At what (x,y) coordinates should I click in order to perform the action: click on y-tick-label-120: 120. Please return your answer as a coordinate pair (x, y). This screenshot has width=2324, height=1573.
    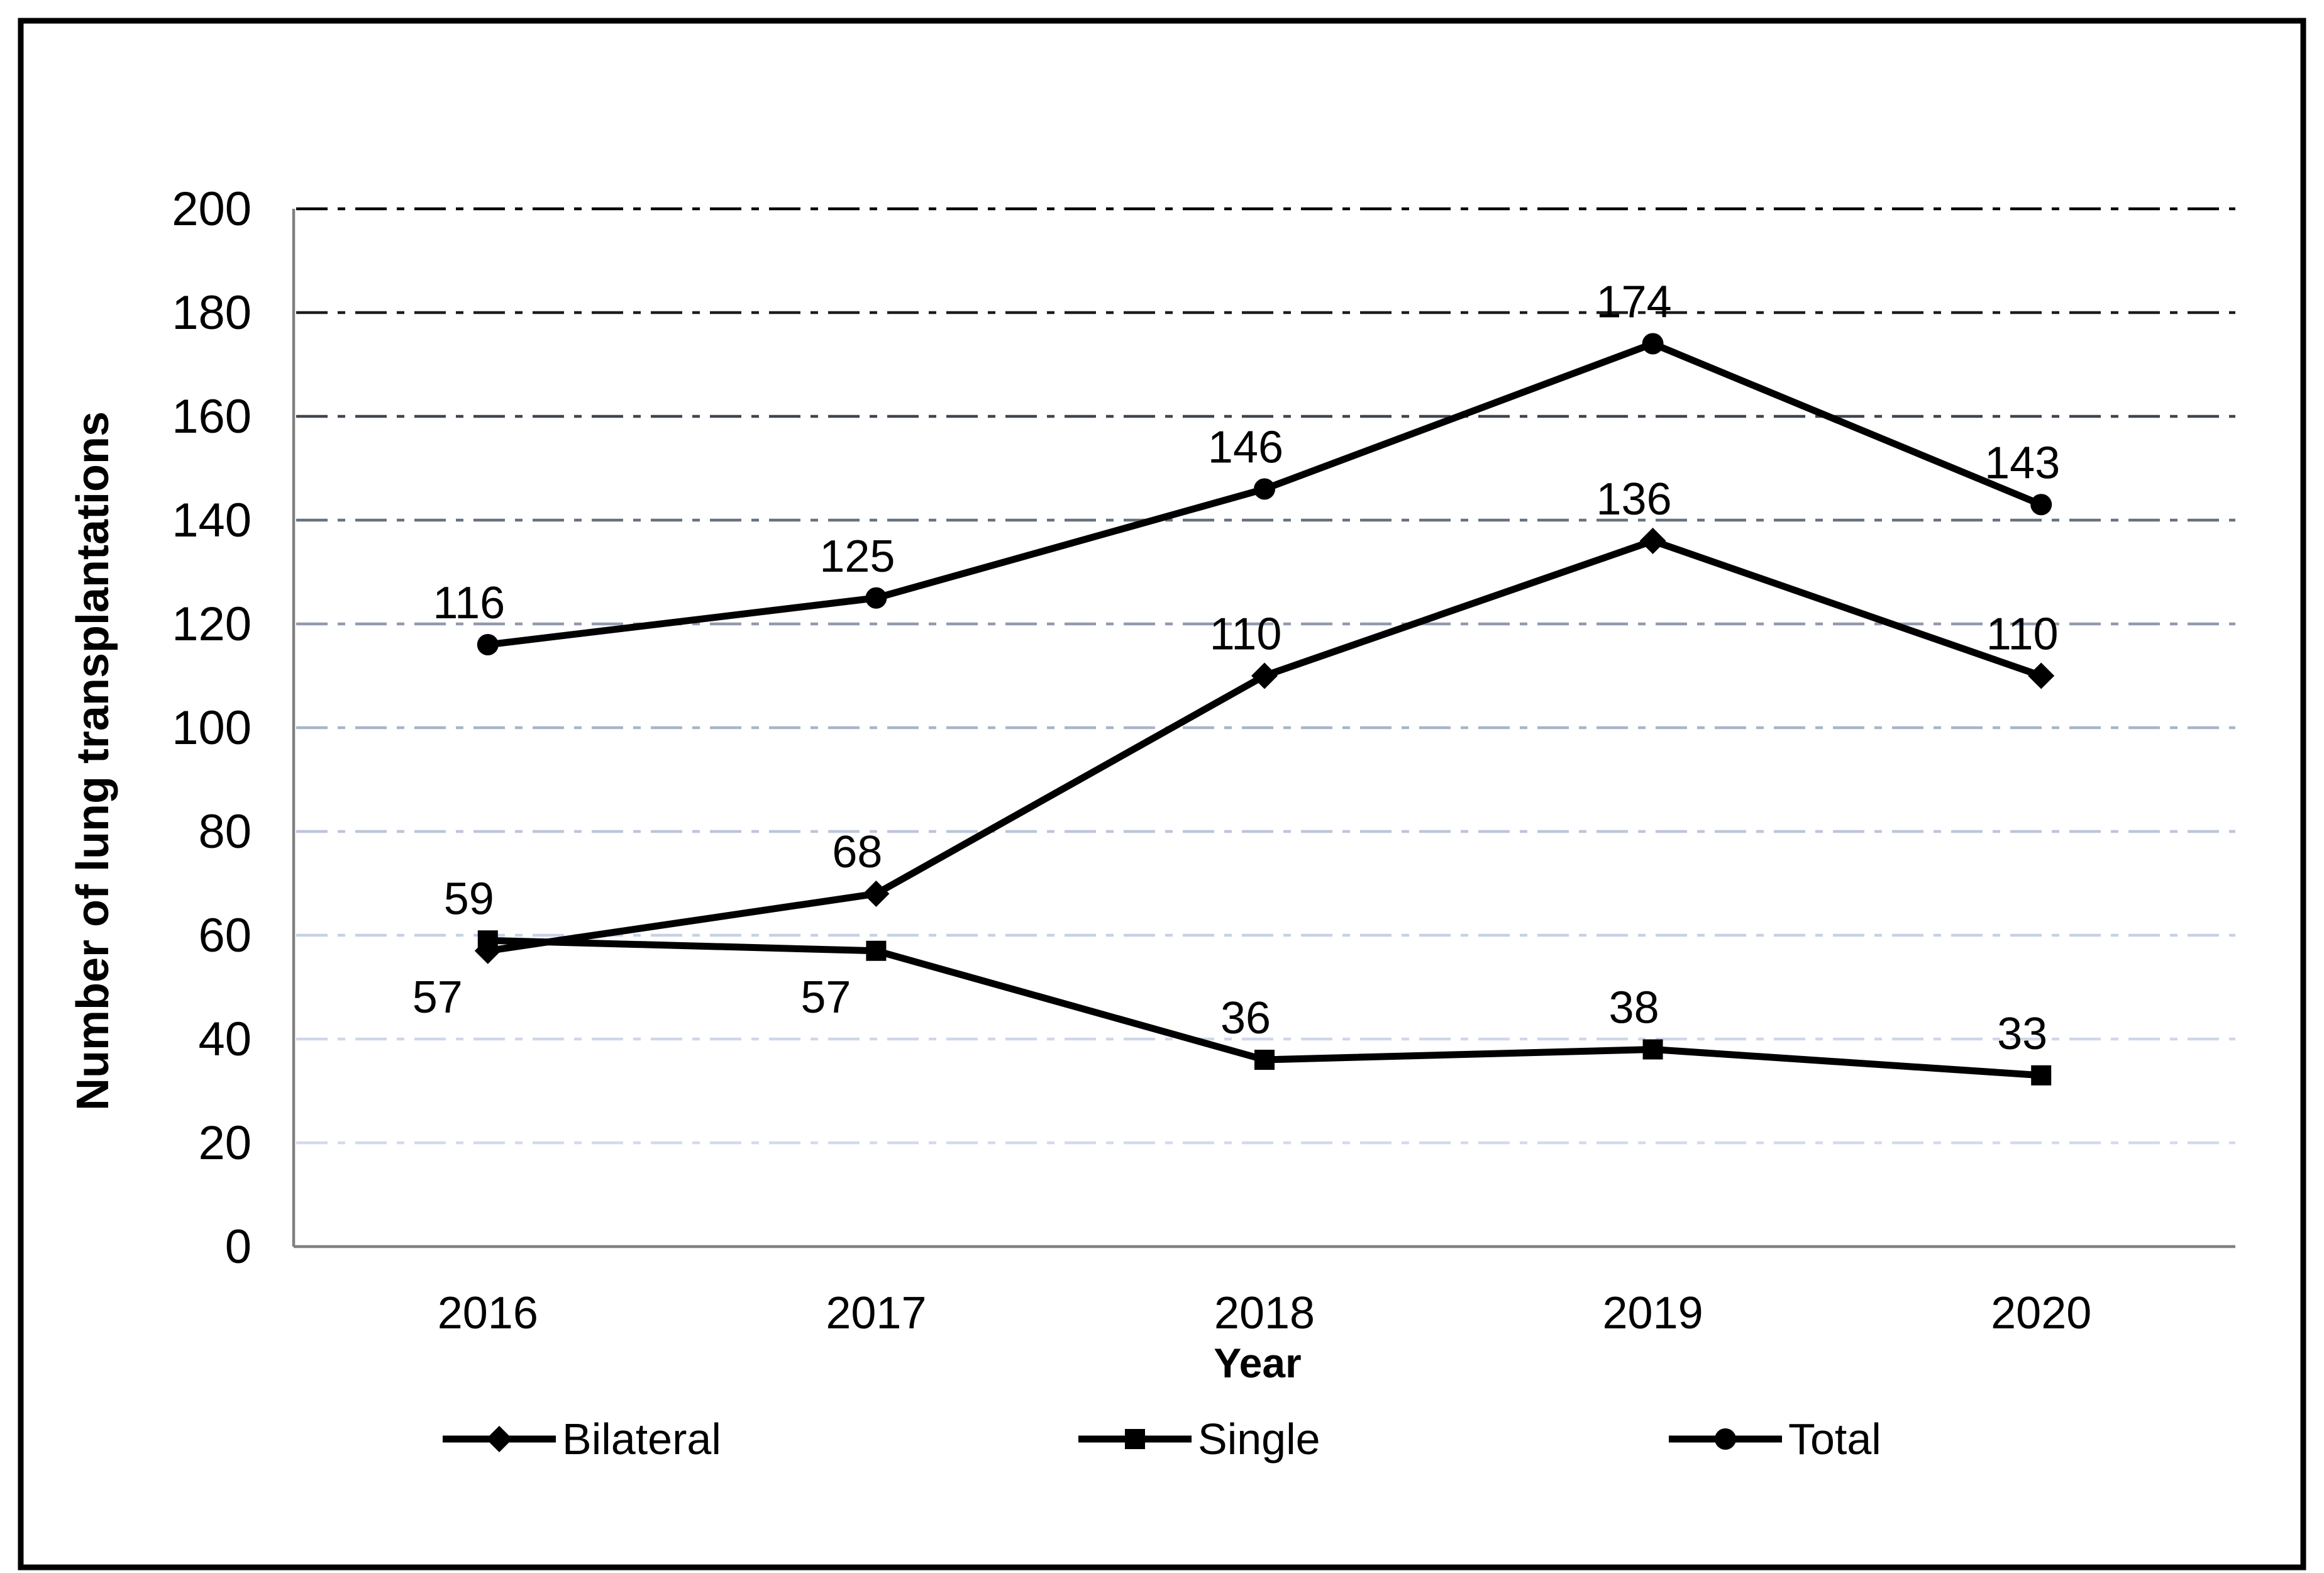
    Looking at the image, I should click on (212, 624).